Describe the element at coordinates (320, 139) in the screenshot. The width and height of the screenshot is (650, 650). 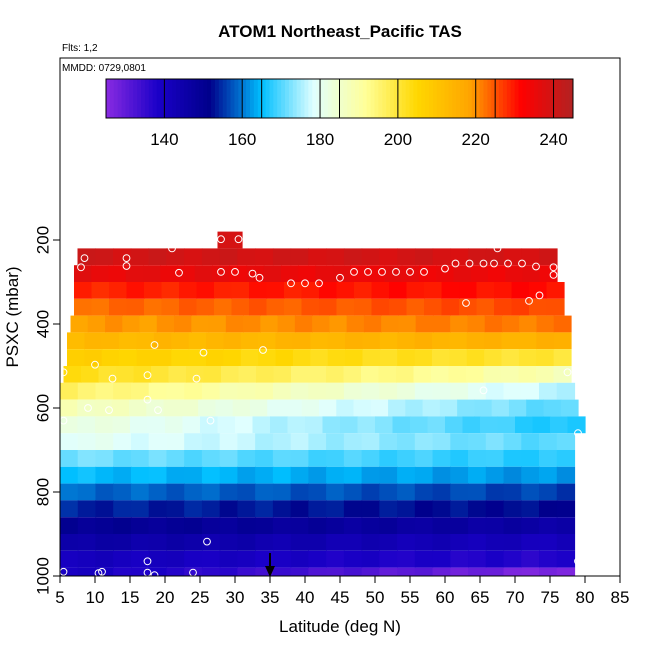
I see `colorbar-tick-label: 180` at that location.